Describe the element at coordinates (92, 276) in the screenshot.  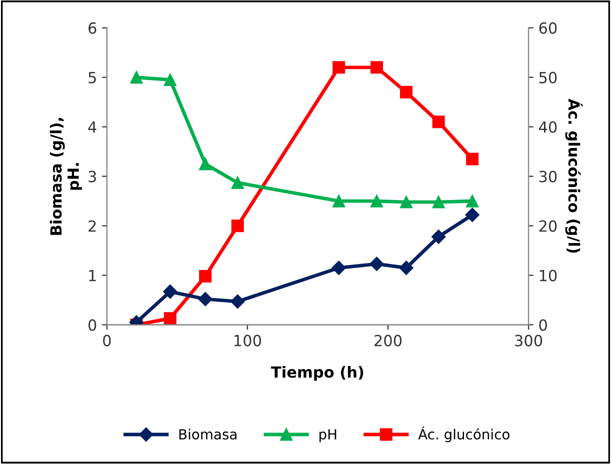
I see `y-tick-label: 1` at that location.